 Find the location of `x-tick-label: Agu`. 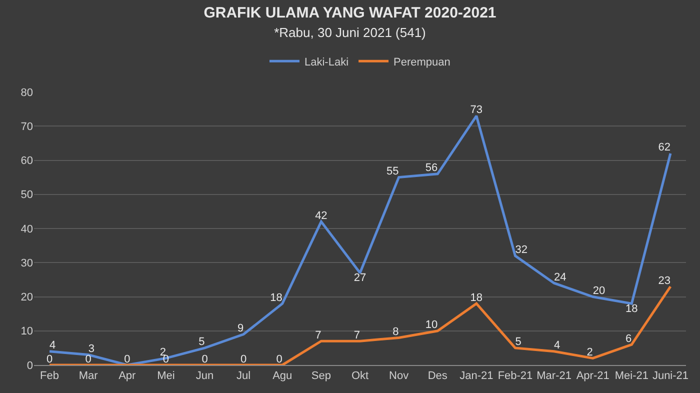

x-tick-label: Agu is located at coordinates (282, 376).